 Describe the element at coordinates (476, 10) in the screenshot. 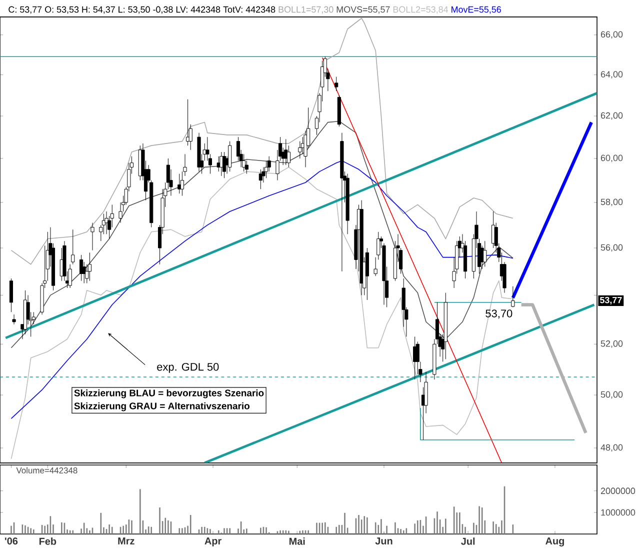

I see `text: MovE=55,56` at that location.